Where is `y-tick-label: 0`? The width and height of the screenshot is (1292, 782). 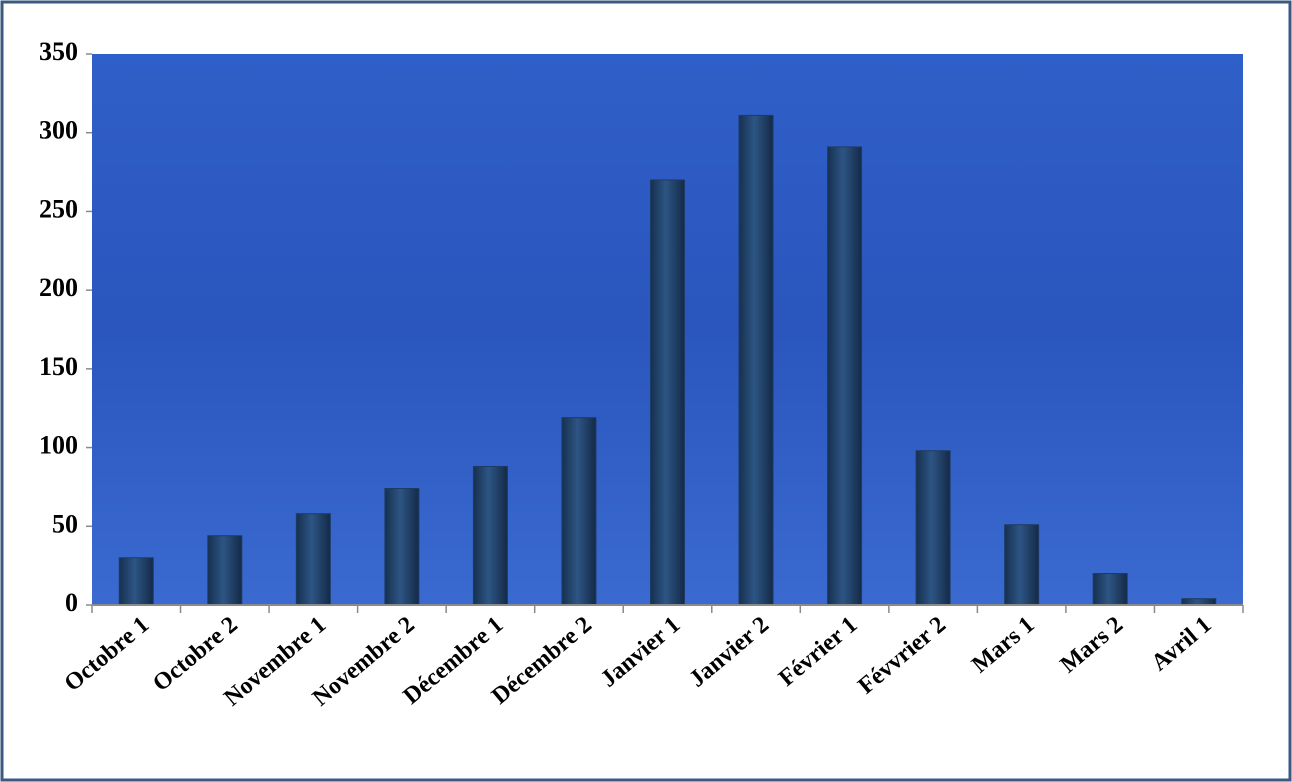
y-tick-label: 0 is located at coordinates (71, 602).